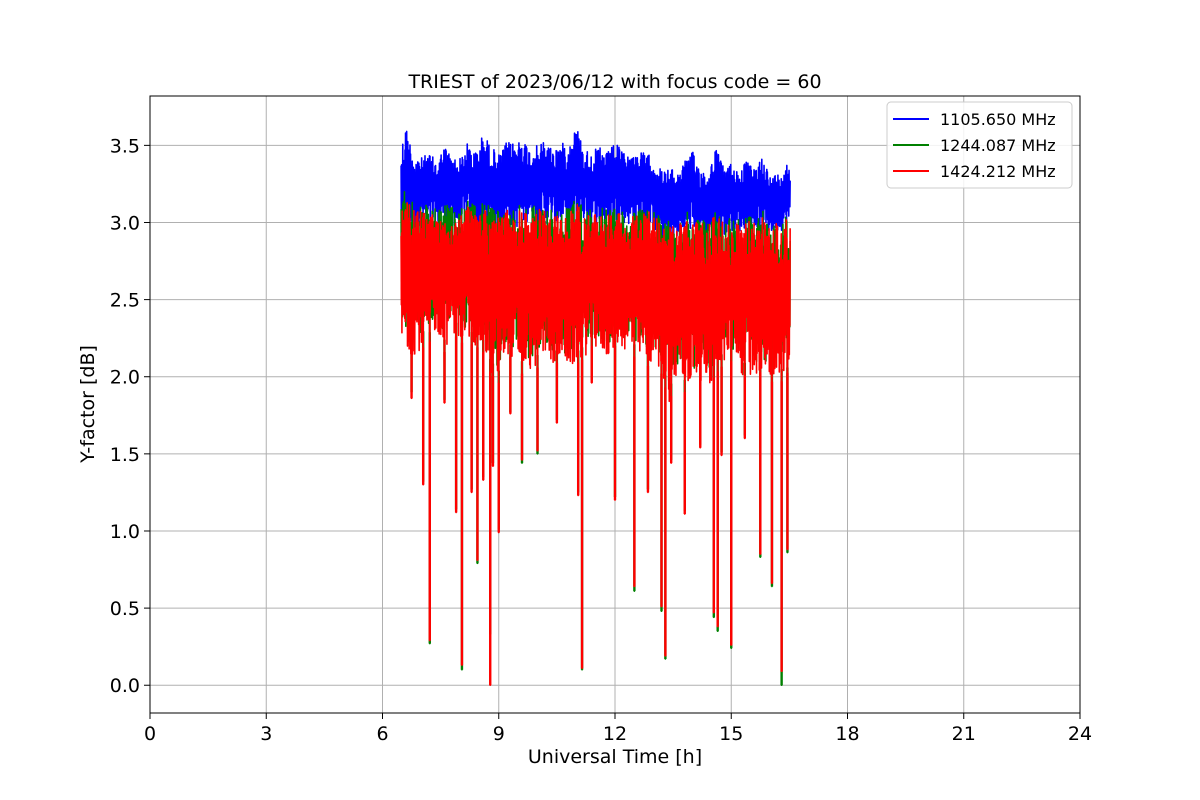 The height and width of the screenshot is (800, 1200). Describe the element at coordinates (615, 734) in the screenshot. I see `x-tick-label: 12` at that location.